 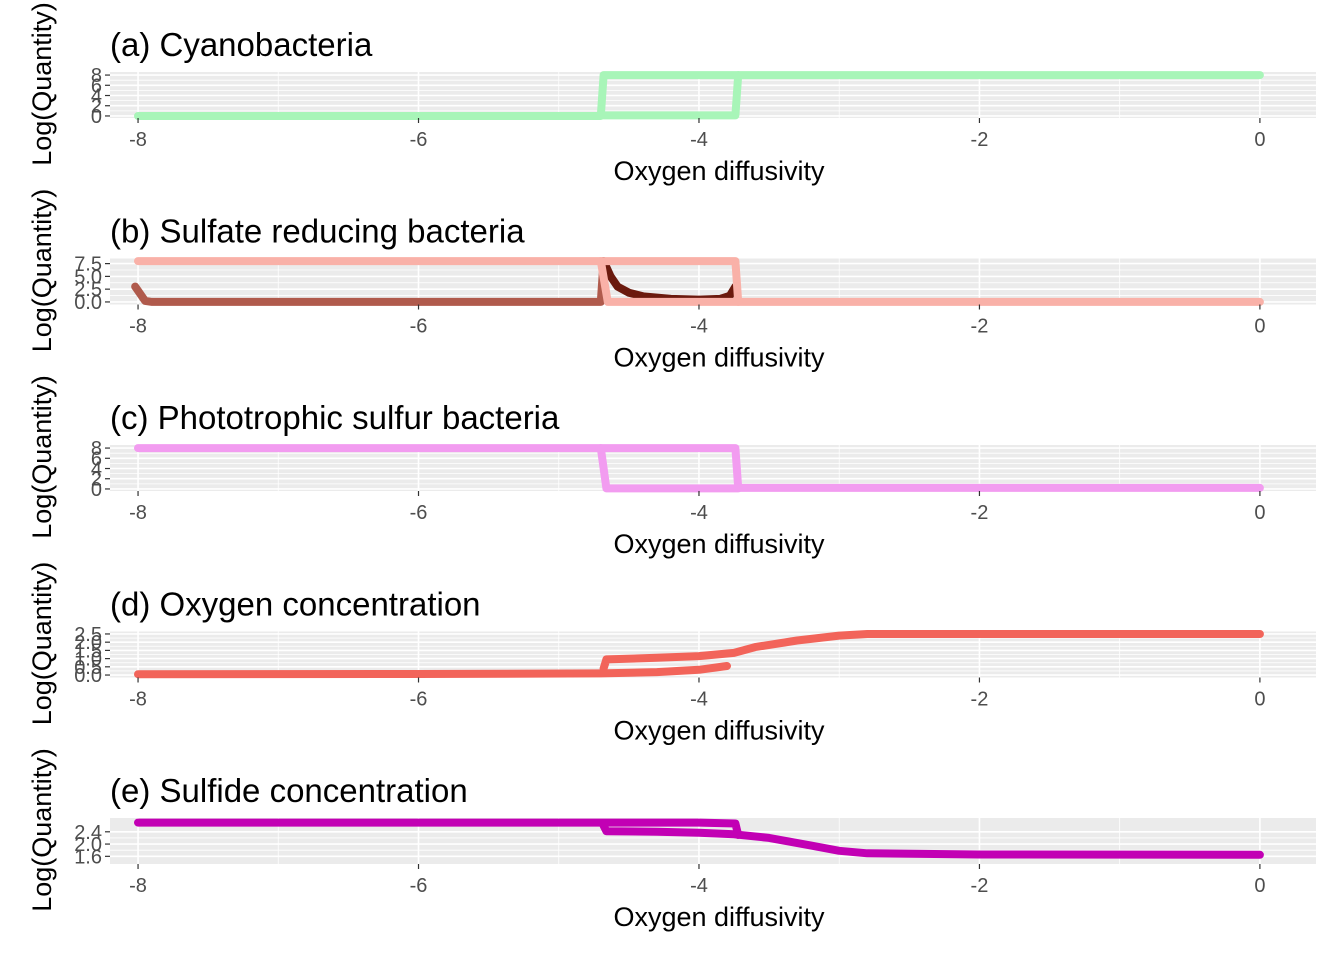 I want to click on panel-title: (c) Phototrophic sulfur bacteria, so click(x=335, y=417).